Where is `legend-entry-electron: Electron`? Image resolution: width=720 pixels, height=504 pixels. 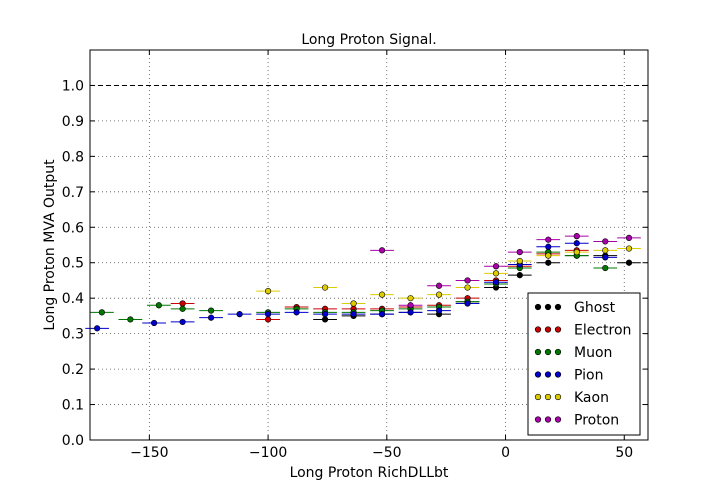
legend-entry-electron: Electron is located at coordinates (582, 331).